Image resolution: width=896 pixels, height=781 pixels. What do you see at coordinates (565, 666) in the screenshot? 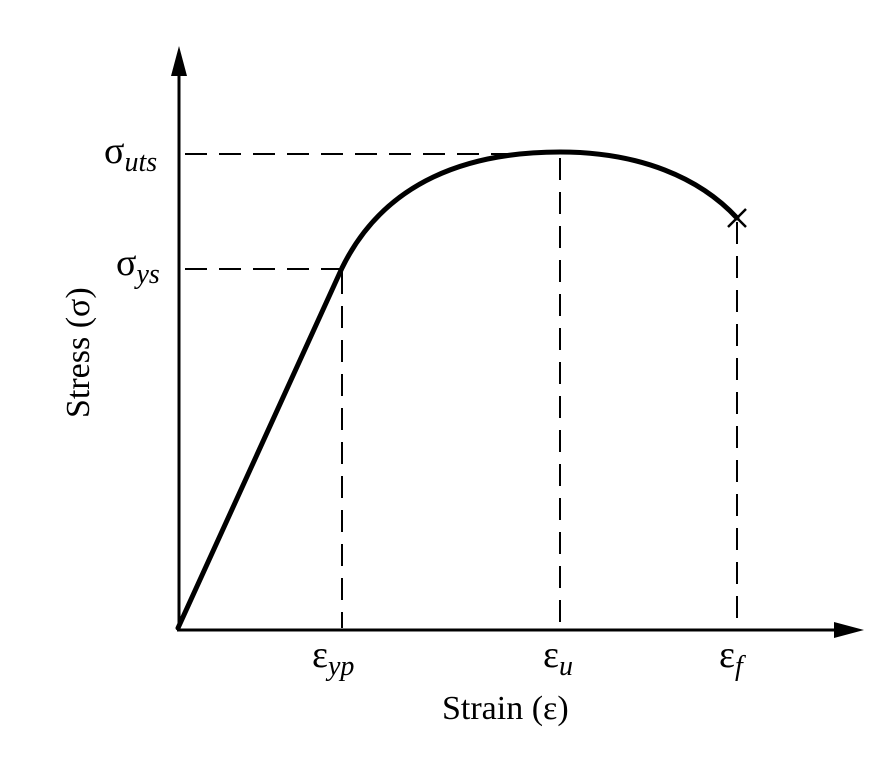
I see `subscript: u` at bounding box center [565, 666].